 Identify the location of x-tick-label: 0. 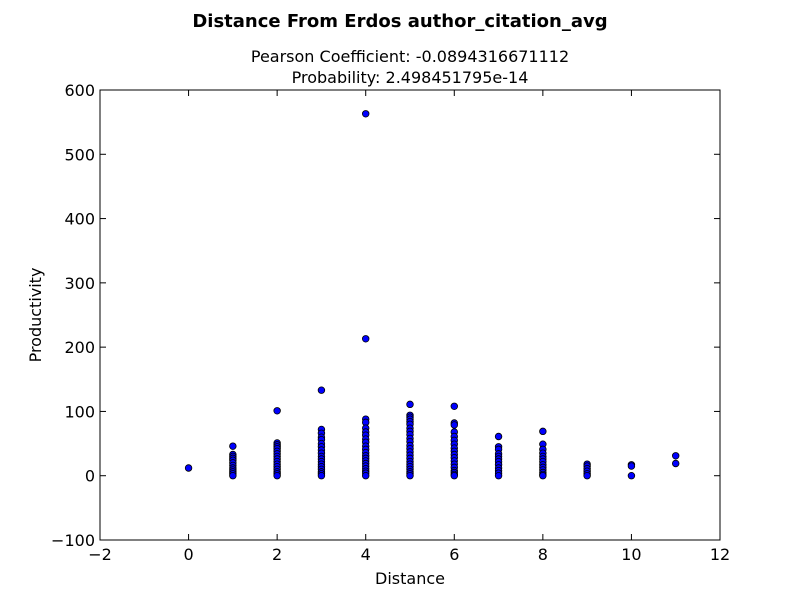
(188, 554).